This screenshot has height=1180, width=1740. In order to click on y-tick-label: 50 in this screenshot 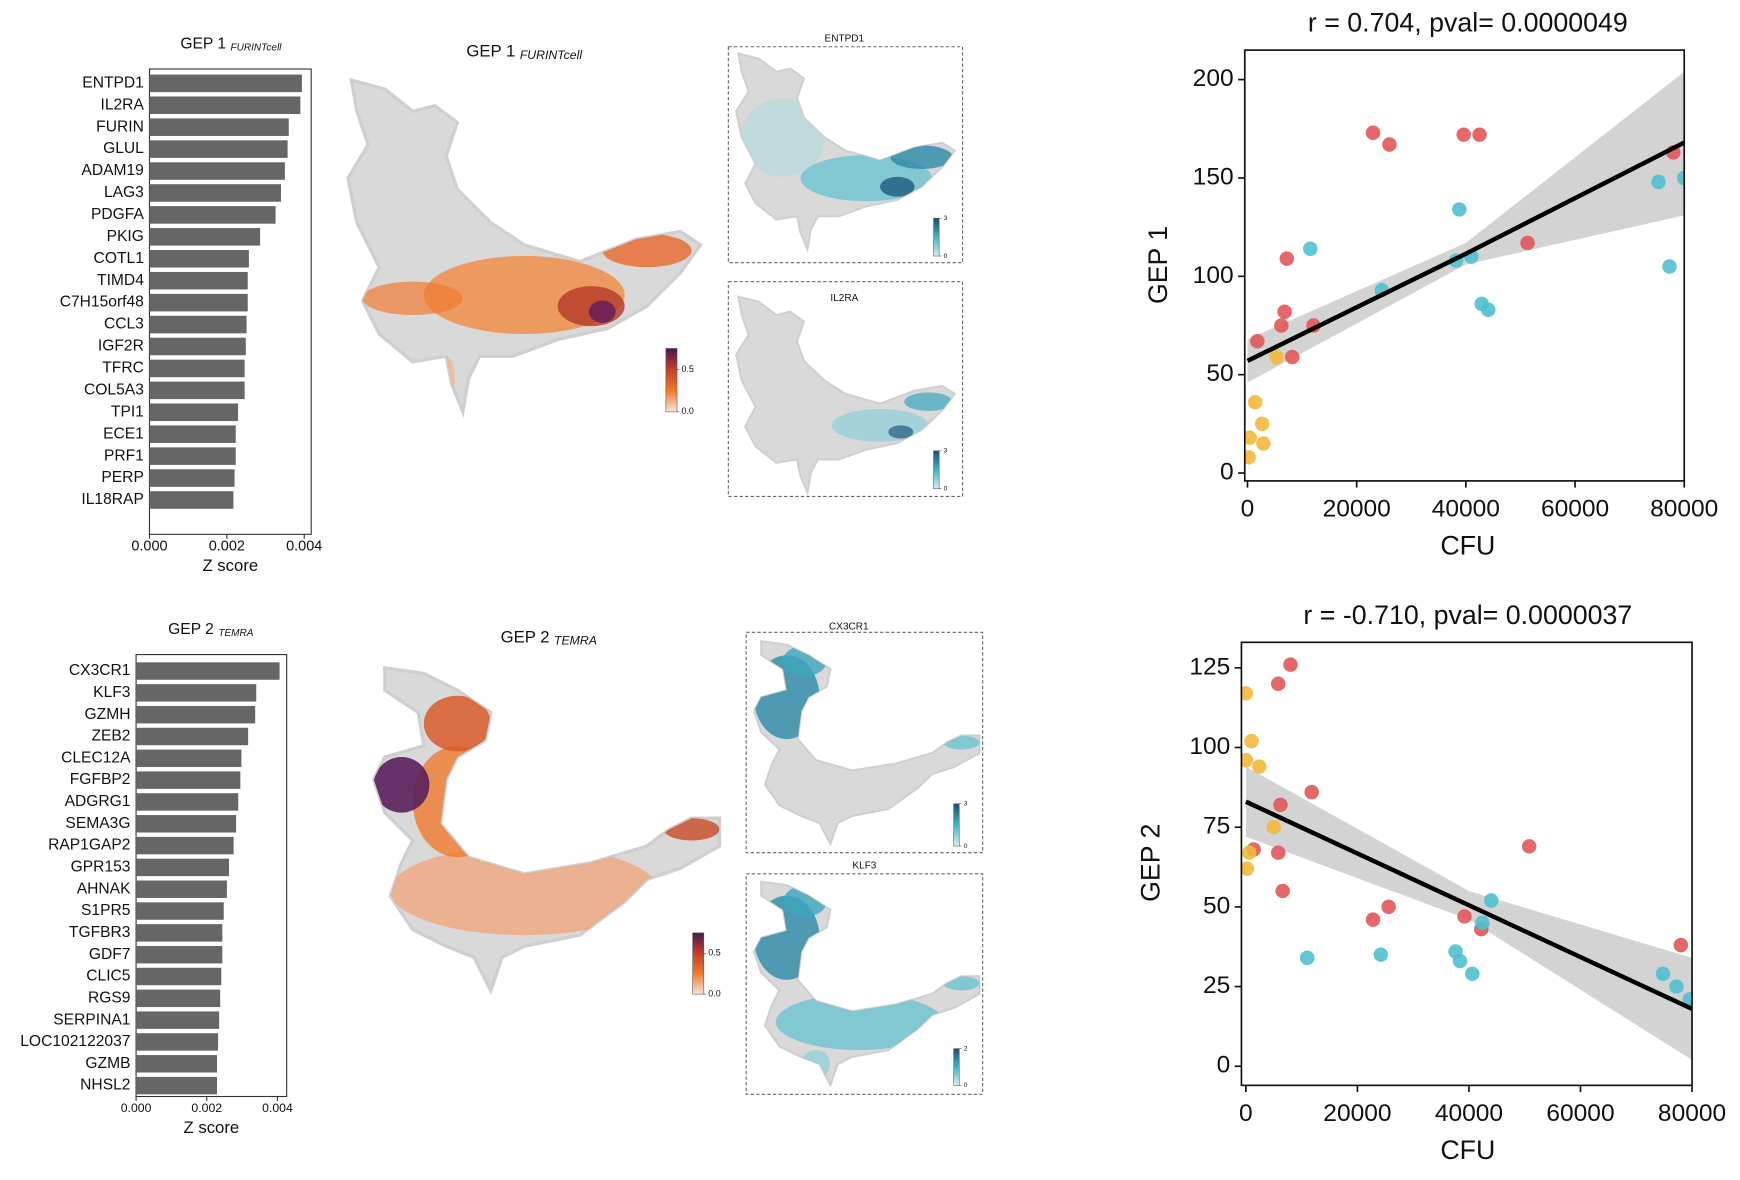, I will do `click(1219, 373)`.